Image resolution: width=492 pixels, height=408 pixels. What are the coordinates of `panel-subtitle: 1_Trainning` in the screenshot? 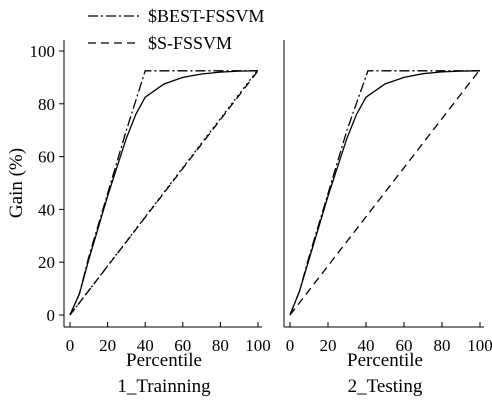 It's located at (164, 386).